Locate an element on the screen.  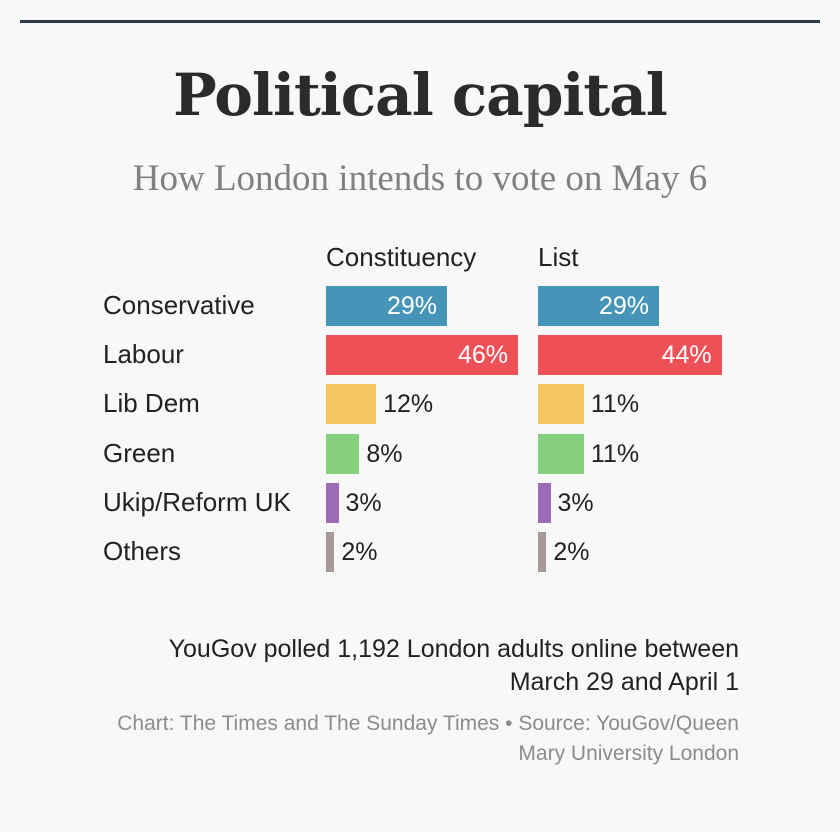
value-label-list-conservative: 29% is located at coordinates (624, 306).